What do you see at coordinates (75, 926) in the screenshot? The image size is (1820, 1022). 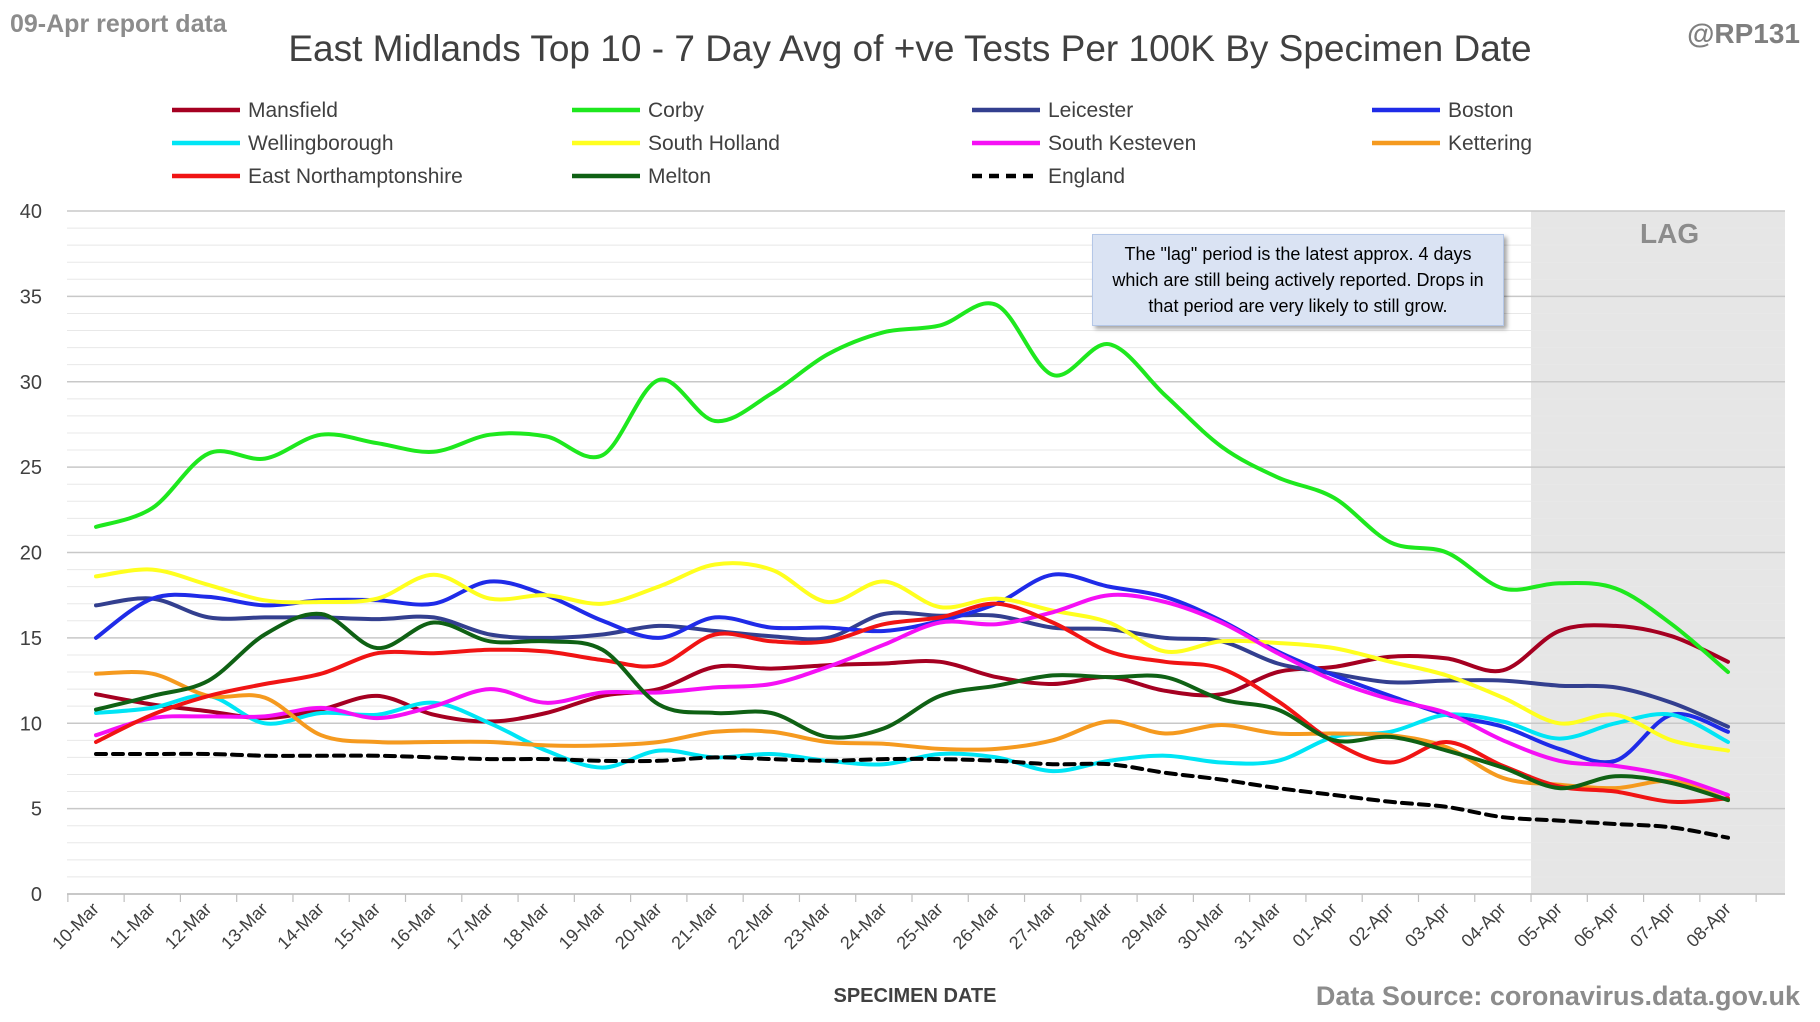 I see `x-tick-label: 10-Mar` at bounding box center [75, 926].